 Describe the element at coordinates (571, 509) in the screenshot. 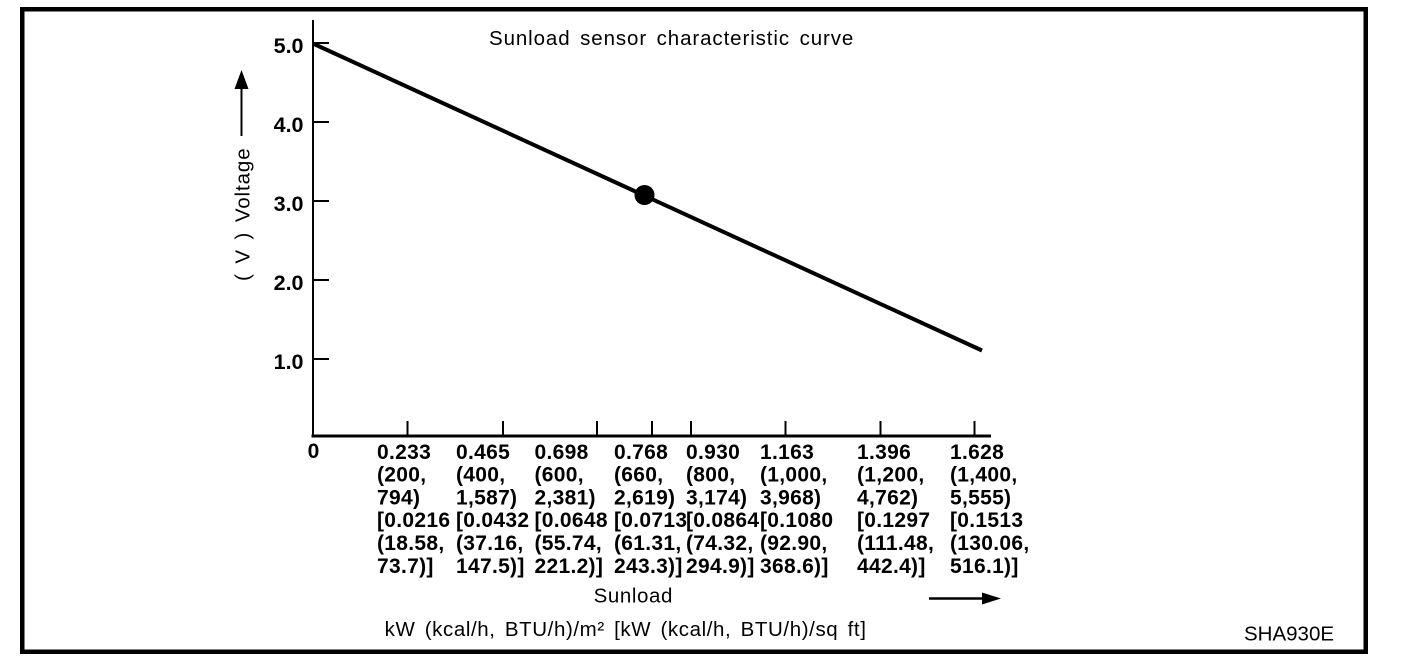

I see `svg-text:0.698(600,2,381)[0.0648(55.74,: 0.698 (600, 2,381) [0.0648 (55.74, 221.2)]` at that location.